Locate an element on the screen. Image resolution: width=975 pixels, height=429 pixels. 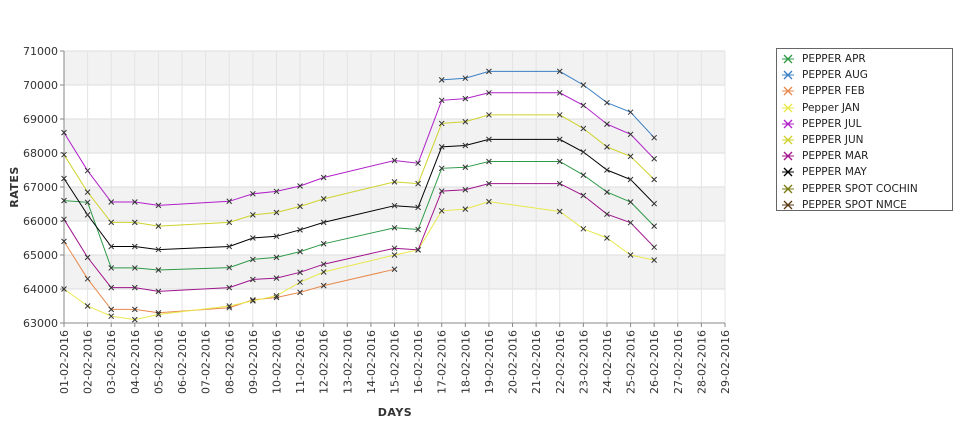
y-tick-label: 71000 is located at coordinates (40, 51).